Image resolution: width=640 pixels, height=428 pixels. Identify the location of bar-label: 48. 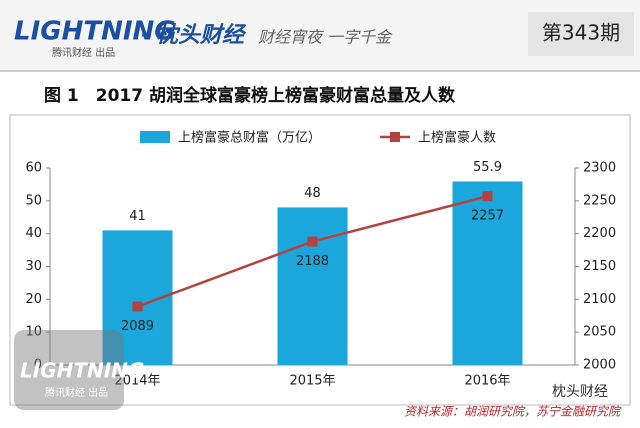
(312, 193).